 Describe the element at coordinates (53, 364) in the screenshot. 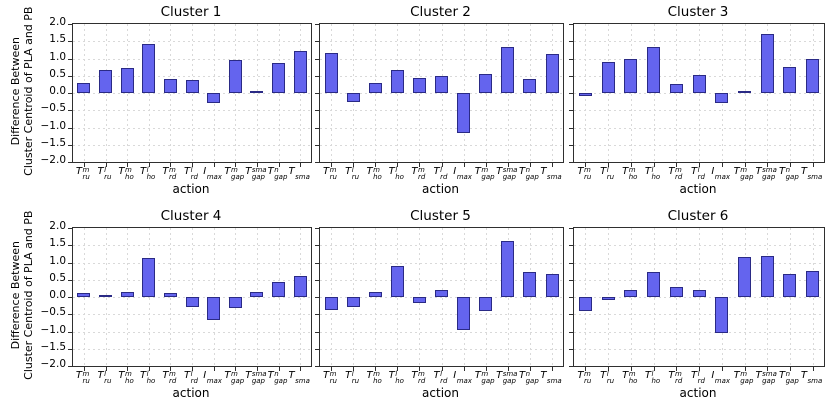

I see `y-tick-label: −2.0` at that location.